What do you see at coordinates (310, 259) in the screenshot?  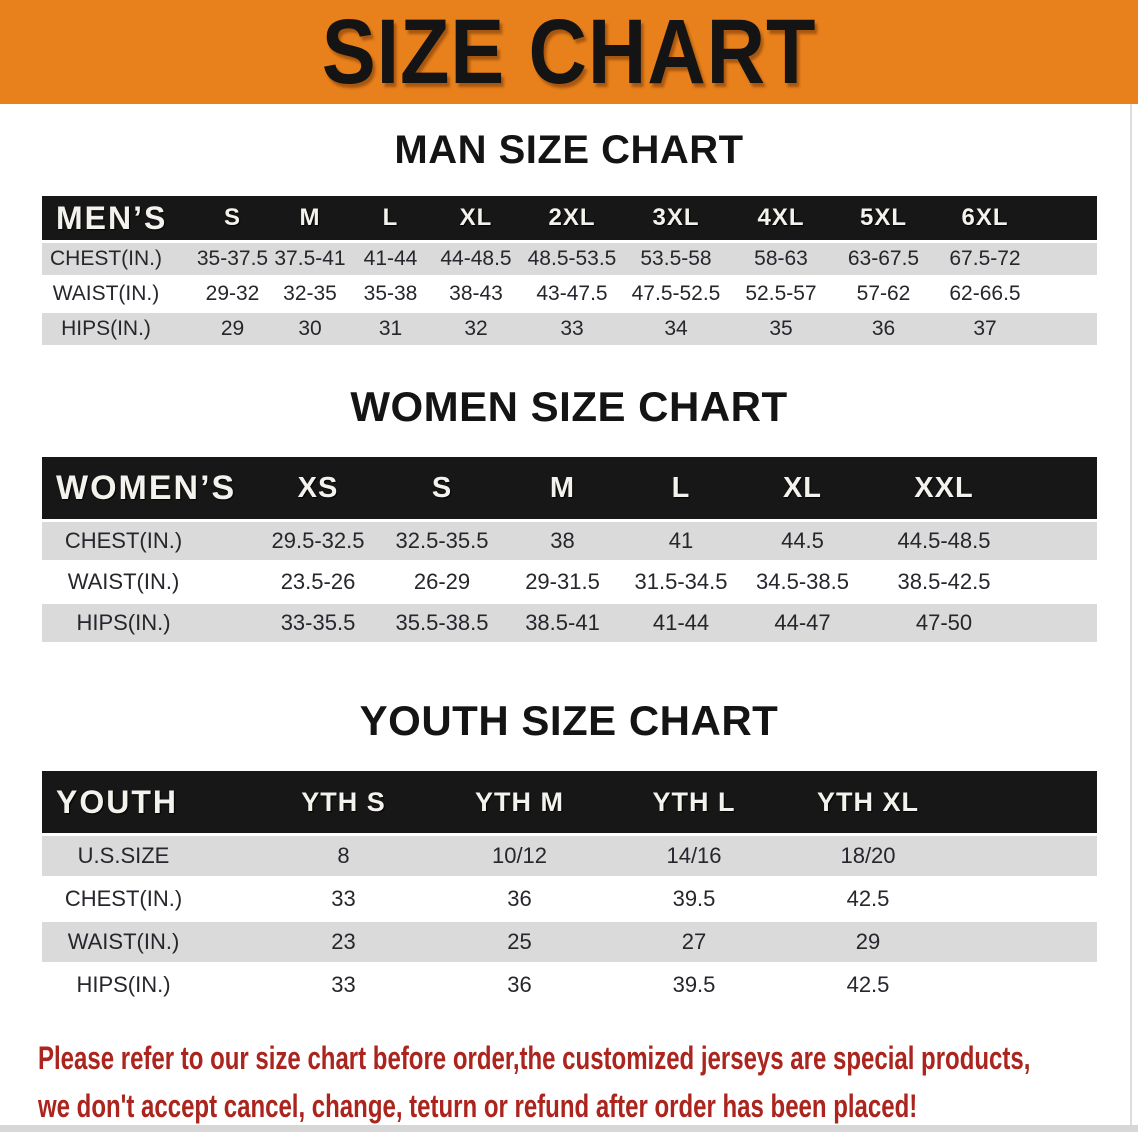 I see `size-value: 37.5-41` at bounding box center [310, 259].